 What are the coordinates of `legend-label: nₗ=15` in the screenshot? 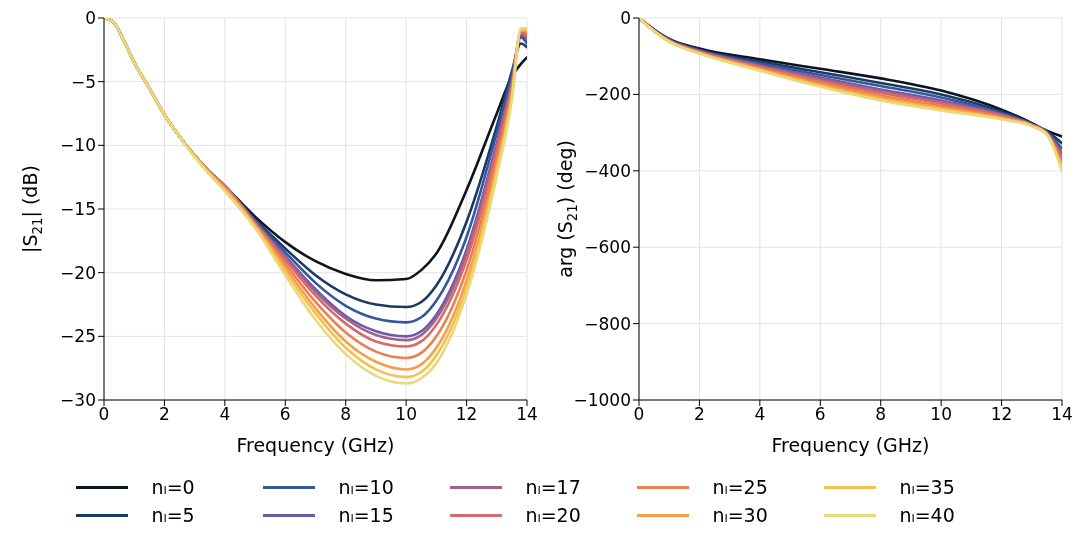 It's located at (366, 515).